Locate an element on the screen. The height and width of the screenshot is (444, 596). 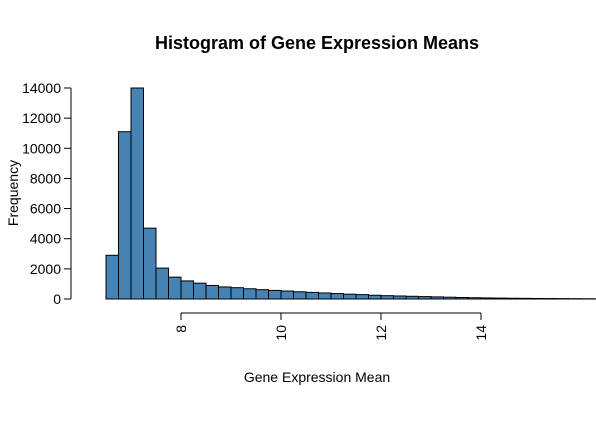
x-tick-label: 10 is located at coordinates (281, 333).